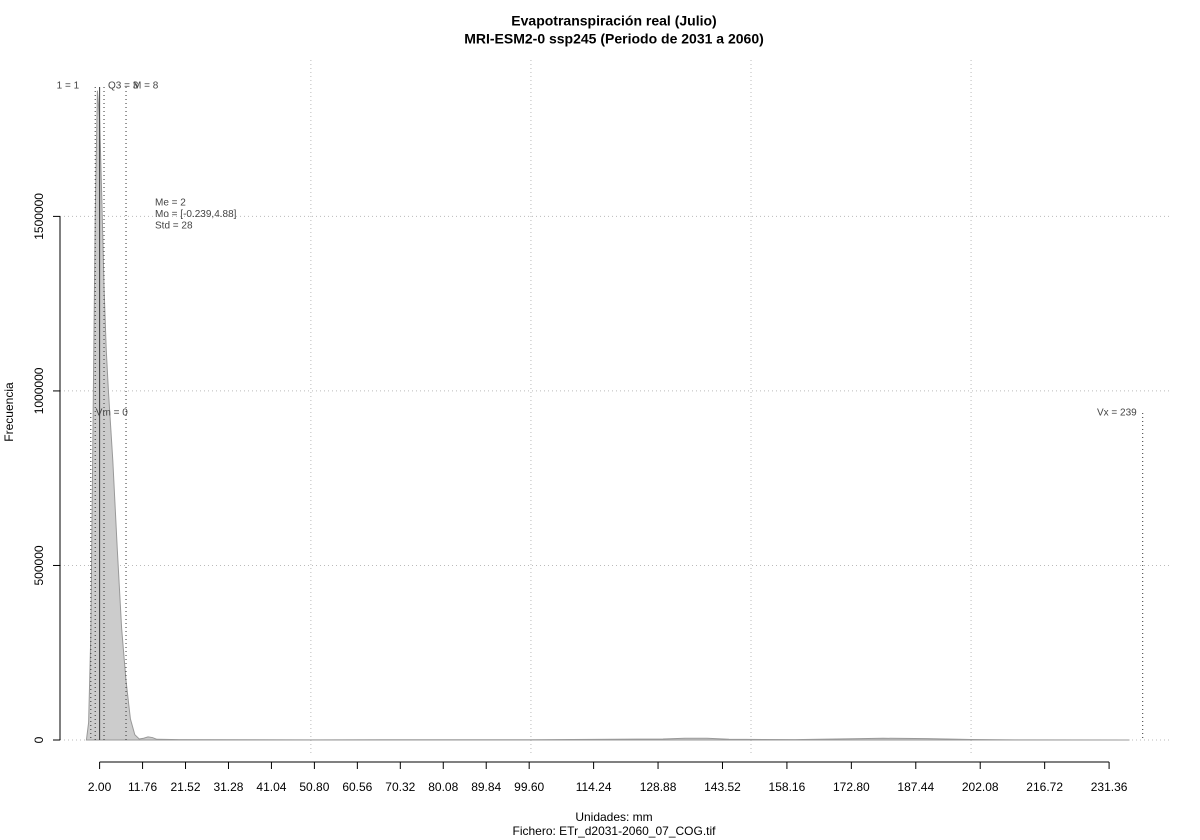 Image resolution: width=1200 pixels, height=840 pixels. What do you see at coordinates (314, 787) in the screenshot?
I see `x-tick-label: 50.80` at bounding box center [314, 787].